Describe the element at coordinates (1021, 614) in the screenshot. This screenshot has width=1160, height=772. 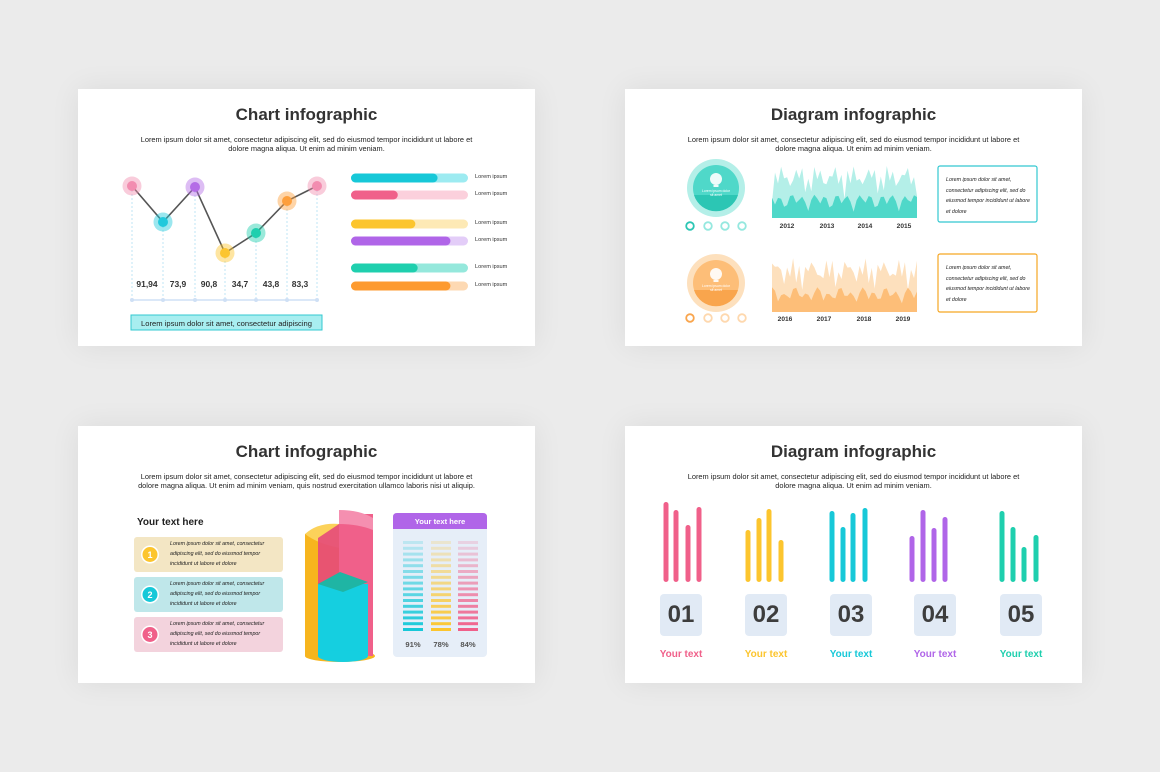
I see `item-number: 05` at that location.